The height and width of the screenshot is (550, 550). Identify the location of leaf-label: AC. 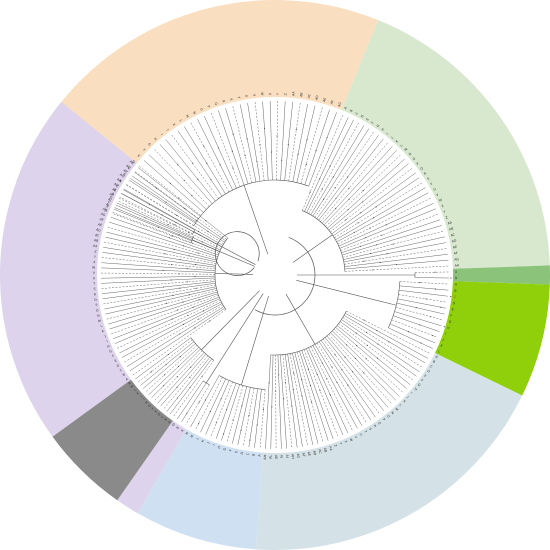
(320, 452).